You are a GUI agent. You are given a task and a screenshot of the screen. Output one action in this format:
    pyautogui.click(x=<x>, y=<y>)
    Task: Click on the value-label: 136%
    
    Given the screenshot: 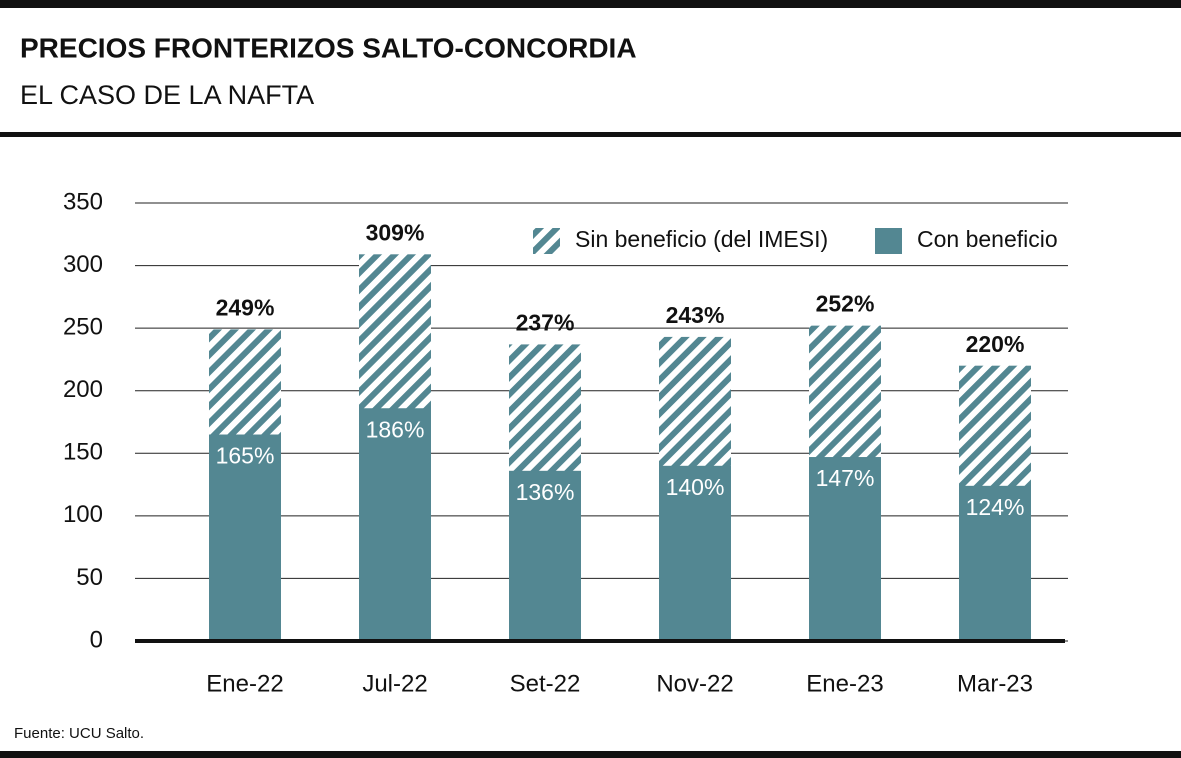 What is the action you would take?
    pyautogui.click(x=545, y=492)
    